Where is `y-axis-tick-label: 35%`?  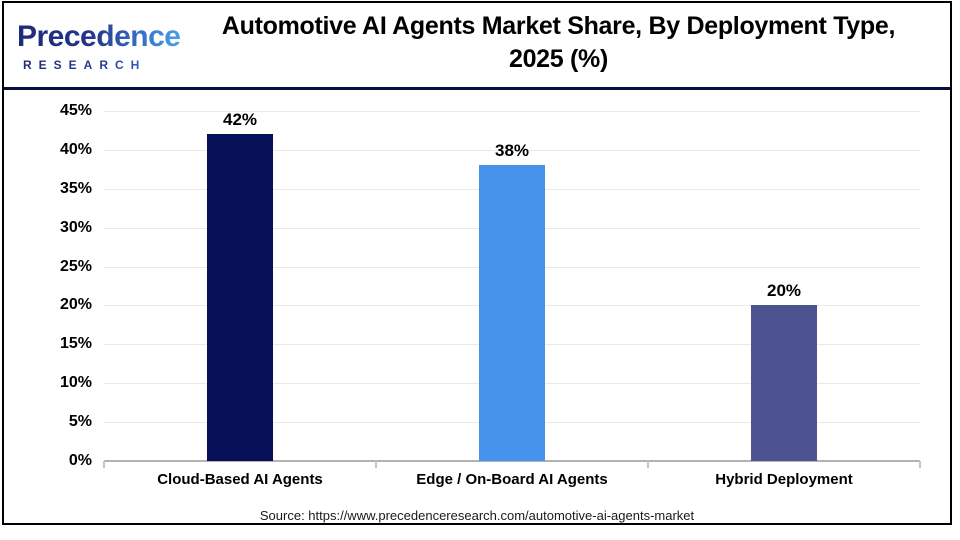
y-axis-tick-label: 35% is located at coordinates (75, 188).